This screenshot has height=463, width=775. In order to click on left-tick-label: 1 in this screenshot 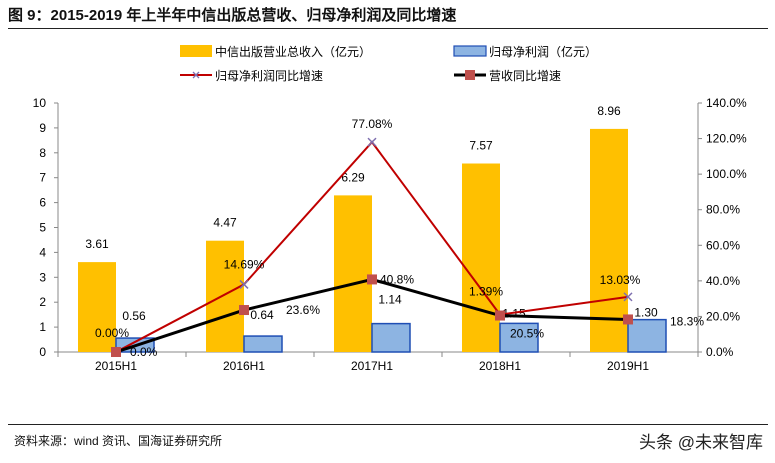, I will do `click(42, 327)`.